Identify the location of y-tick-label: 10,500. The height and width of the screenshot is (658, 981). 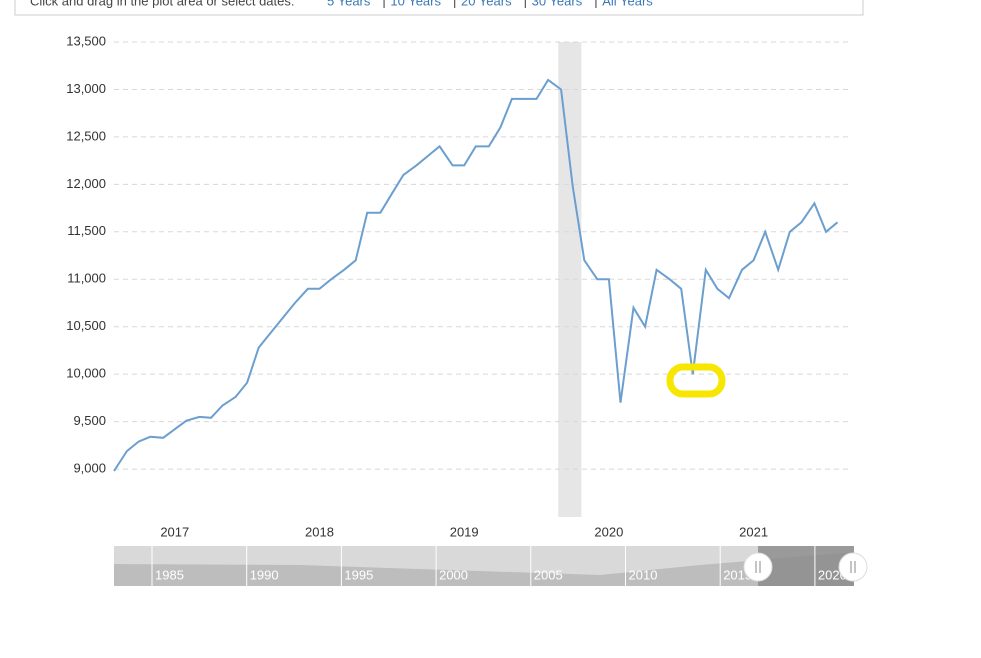
(86, 325).